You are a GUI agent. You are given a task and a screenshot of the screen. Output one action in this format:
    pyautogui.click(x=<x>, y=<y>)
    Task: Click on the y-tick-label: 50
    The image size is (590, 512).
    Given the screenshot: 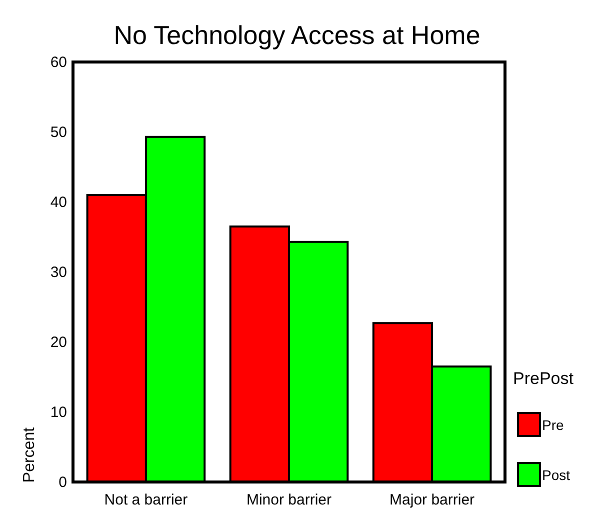 What is the action you would take?
    pyautogui.click(x=58, y=132)
    